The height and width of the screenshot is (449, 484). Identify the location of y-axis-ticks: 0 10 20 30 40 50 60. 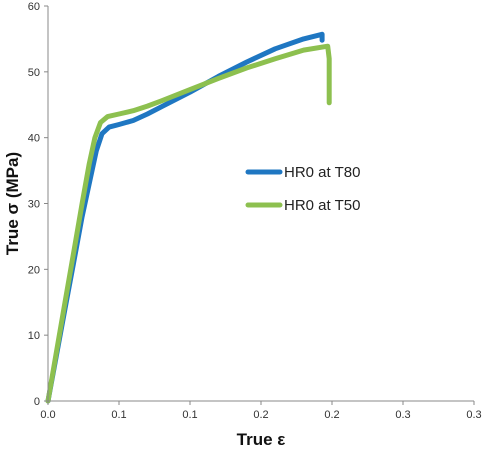
(38, 204).